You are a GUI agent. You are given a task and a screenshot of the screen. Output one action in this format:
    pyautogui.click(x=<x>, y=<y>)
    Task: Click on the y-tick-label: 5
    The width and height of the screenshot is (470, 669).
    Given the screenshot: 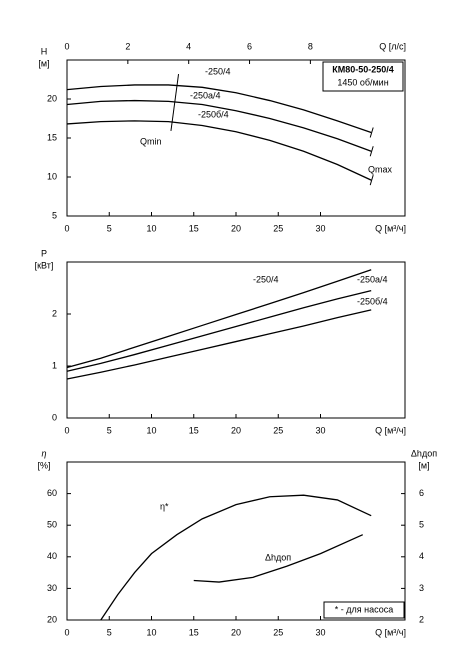 What is the action you would take?
    pyautogui.click(x=54, y=215)
    